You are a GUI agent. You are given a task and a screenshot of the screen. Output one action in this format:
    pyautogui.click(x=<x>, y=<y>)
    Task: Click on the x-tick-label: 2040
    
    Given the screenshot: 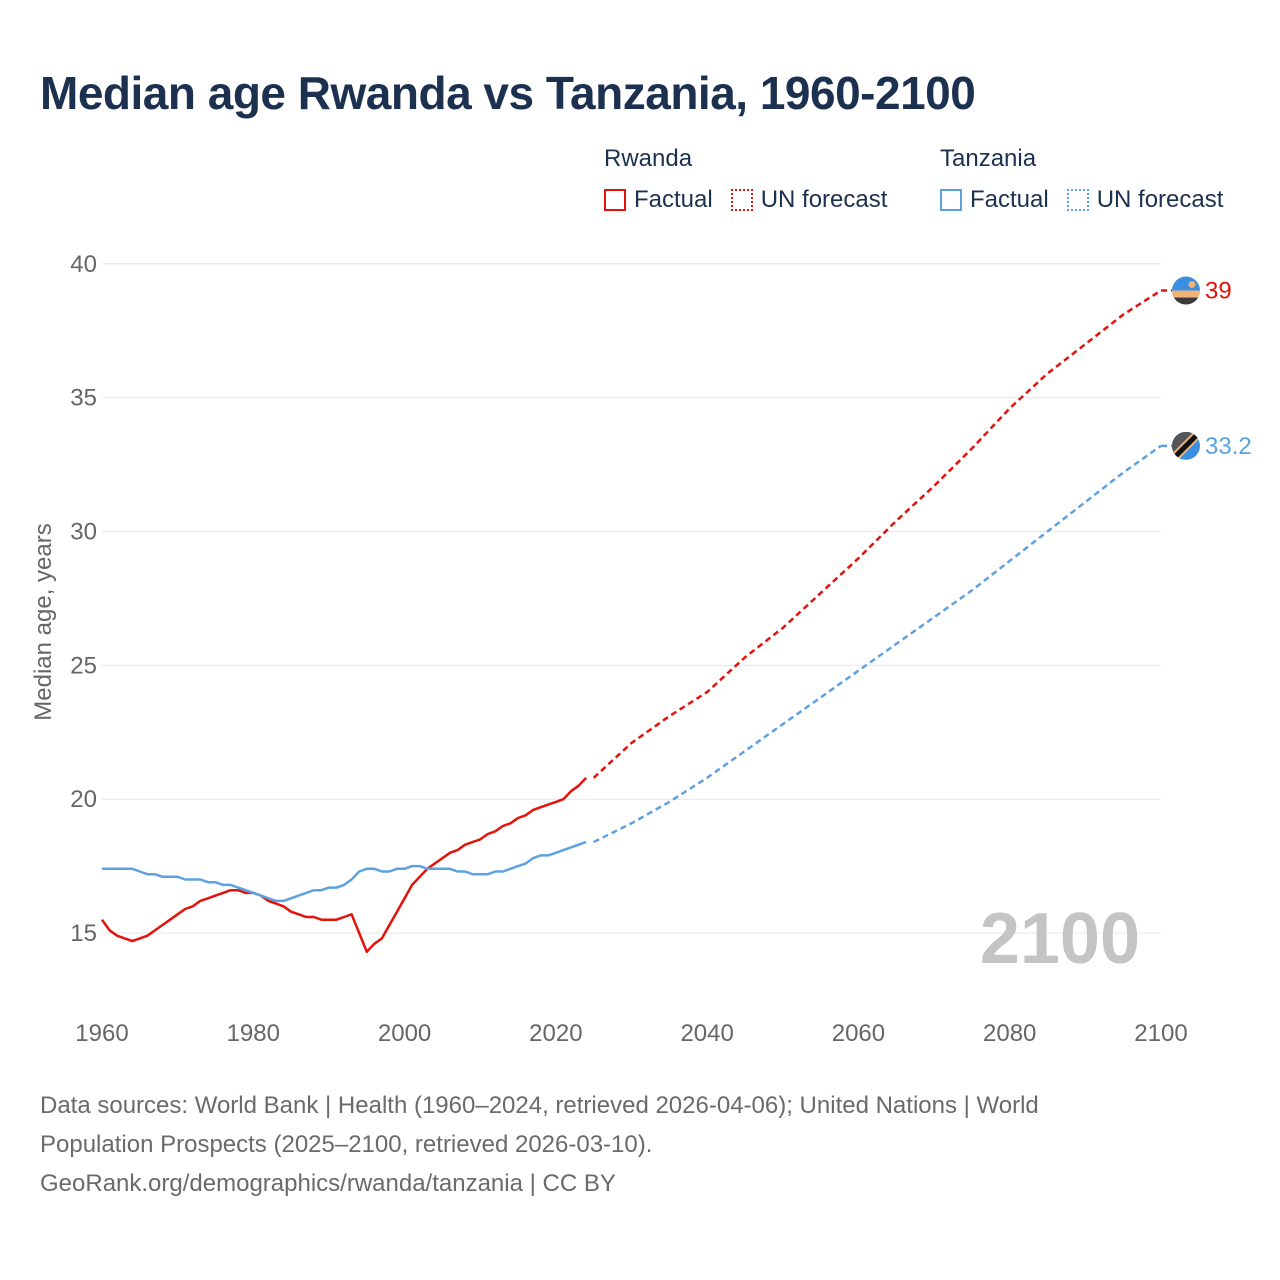 What is the action you would take?
    pyautogui.click(x=706, y=1033)
    